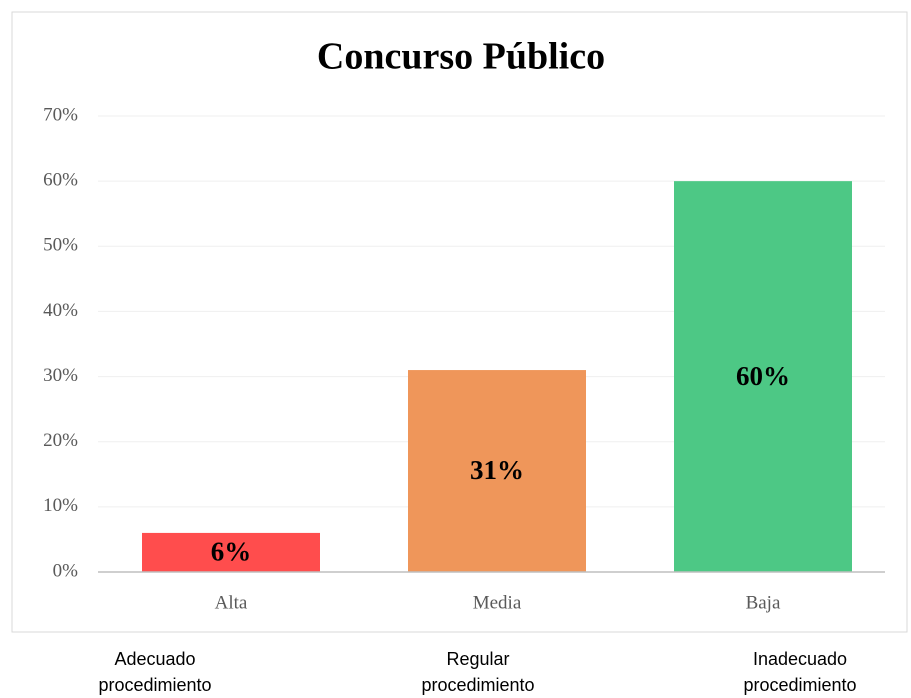 Image resolution: width=911 pixels, height=698 pixels. I want to click on data-label: 60%, so click(763, 376).